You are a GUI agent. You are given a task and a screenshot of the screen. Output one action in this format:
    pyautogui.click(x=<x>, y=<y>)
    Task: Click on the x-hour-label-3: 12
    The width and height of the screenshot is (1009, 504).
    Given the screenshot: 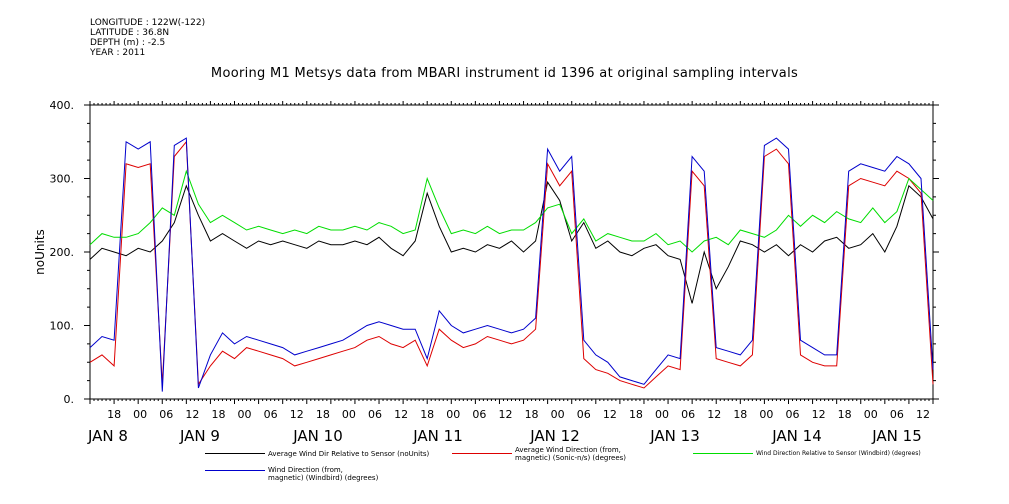 What is the action you would take?
    pyautogui.click(x=192, y=414)
    